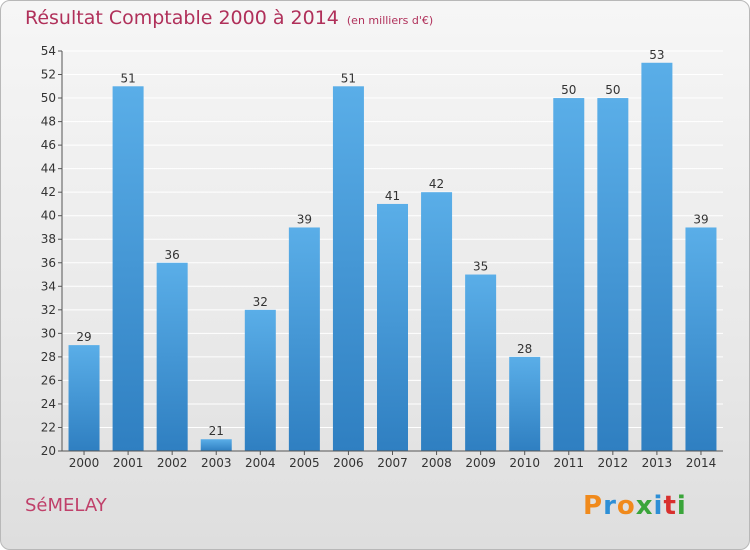 Image resolution: width=750 pixels, height=550 pixels. Describe the element at coordinates (48, 145) in the screenshot. I see `y-tick-label: 46` at that location.